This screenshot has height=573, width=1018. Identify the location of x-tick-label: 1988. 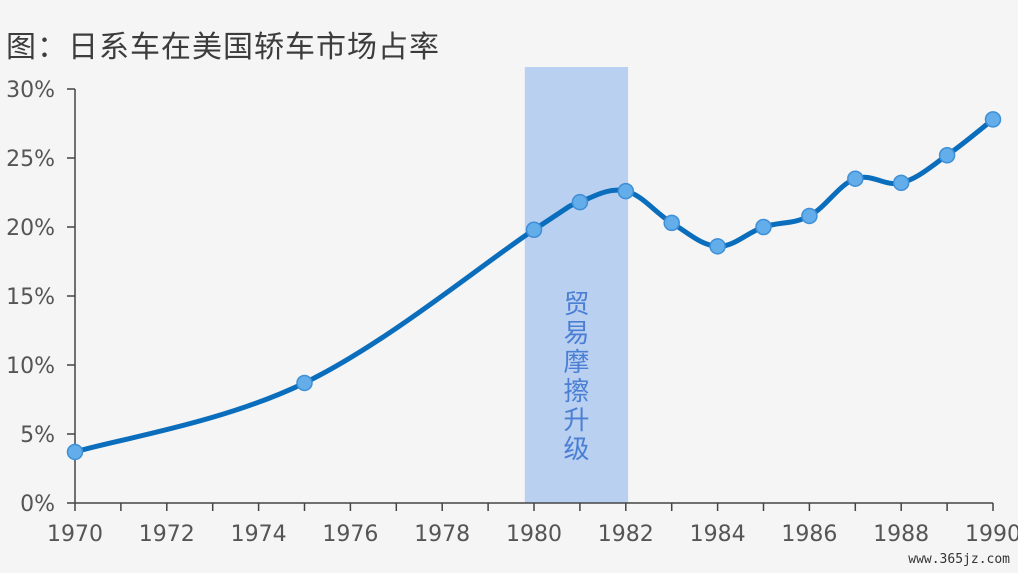
(901, 534).